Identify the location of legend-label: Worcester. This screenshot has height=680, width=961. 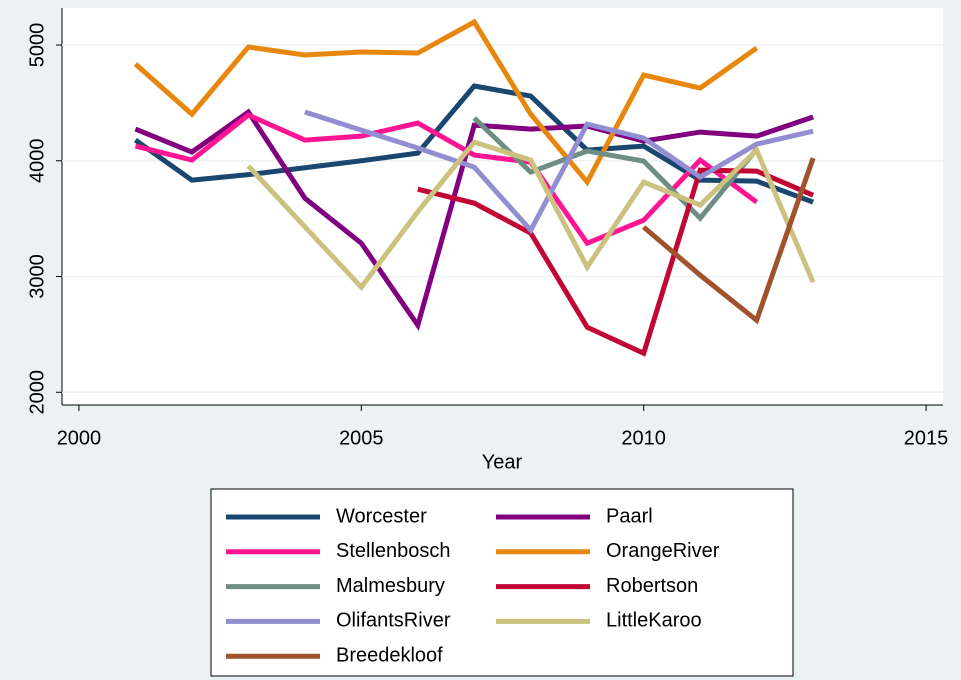
(381, 516).